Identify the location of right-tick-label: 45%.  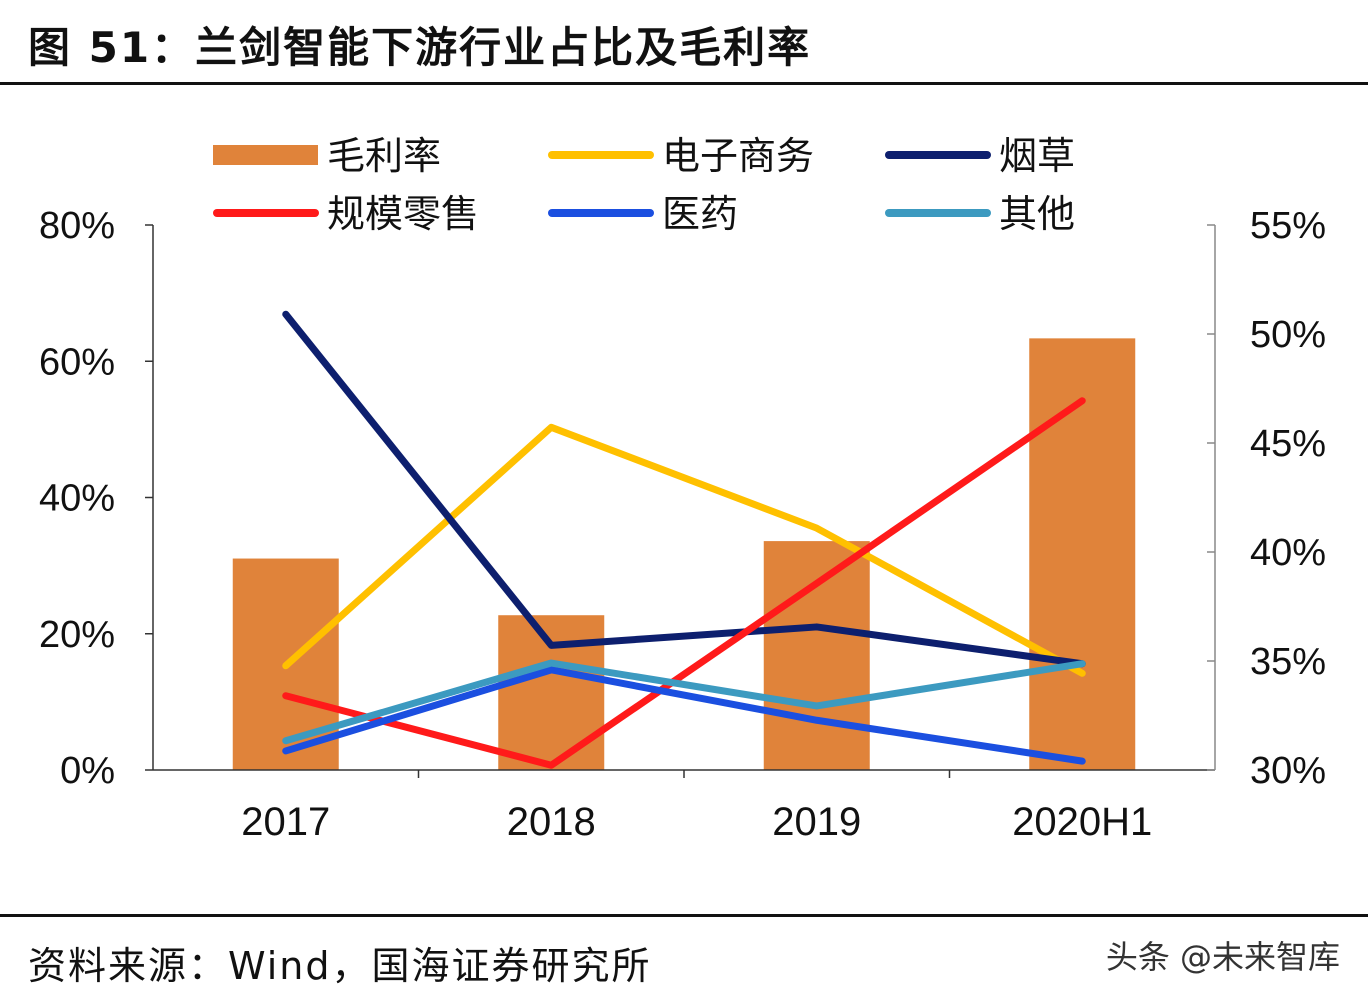
(1288, 444).